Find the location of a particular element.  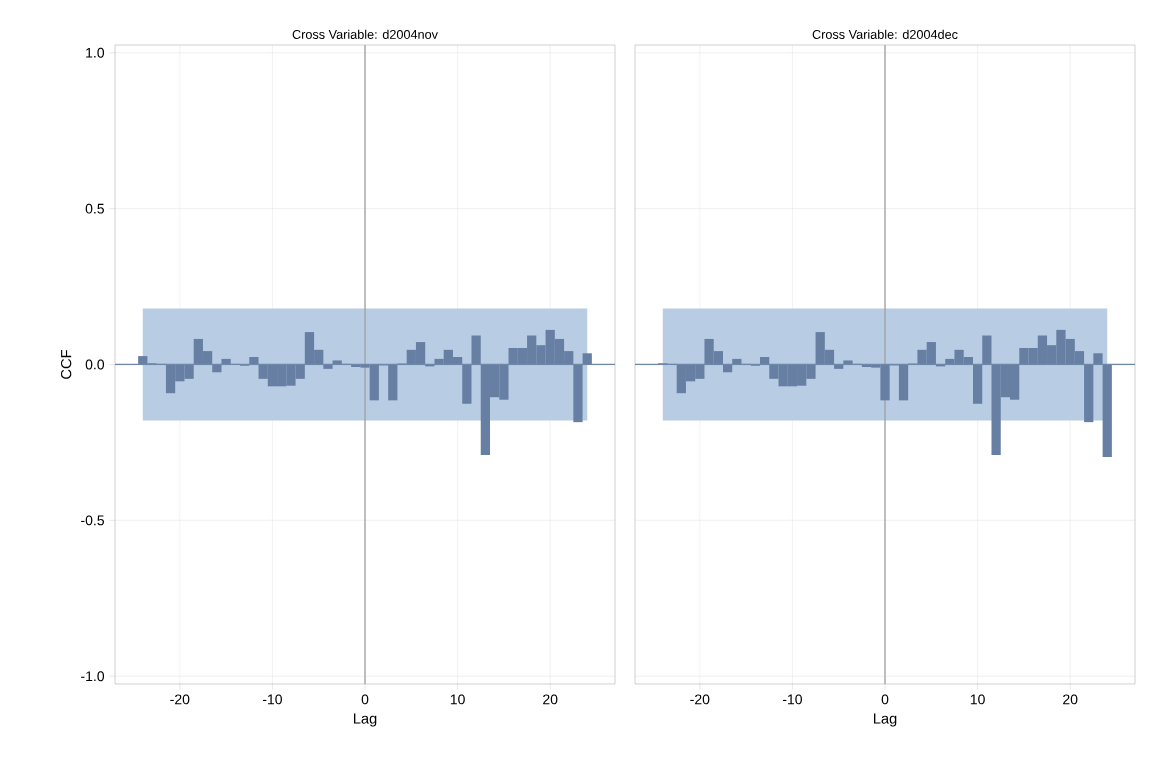

chart-title: Cross Variable: d2004nov is located at coordinates (365, 34).